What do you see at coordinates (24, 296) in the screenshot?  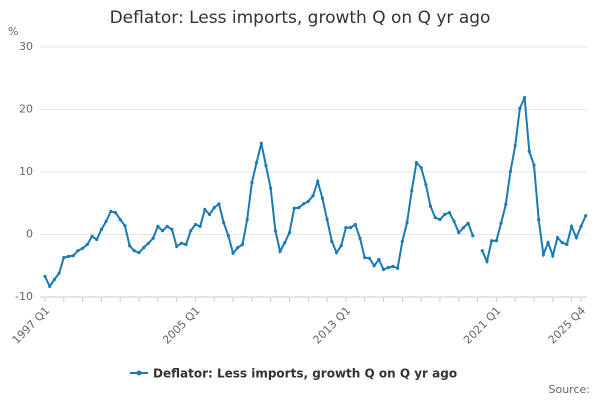 I see `y-tick-label: -10` at bounding box center [24, 296].